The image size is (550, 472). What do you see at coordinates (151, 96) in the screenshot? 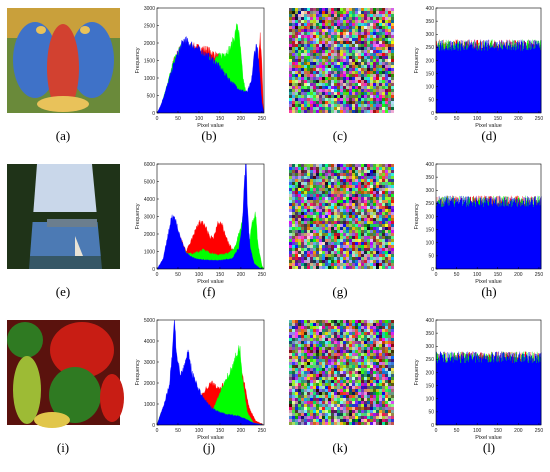
I see `y-tick-label: 500` at bounding box center [151, 96].